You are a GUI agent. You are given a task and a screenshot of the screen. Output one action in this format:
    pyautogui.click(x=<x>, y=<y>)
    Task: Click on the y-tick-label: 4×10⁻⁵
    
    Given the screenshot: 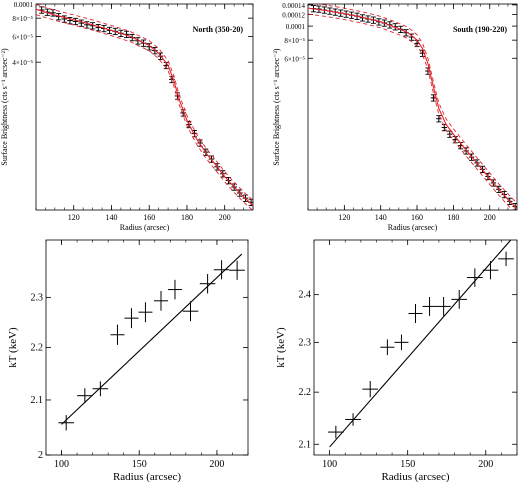 What is the action you would take?
    pyautogui.click(x=22, y=63)
    